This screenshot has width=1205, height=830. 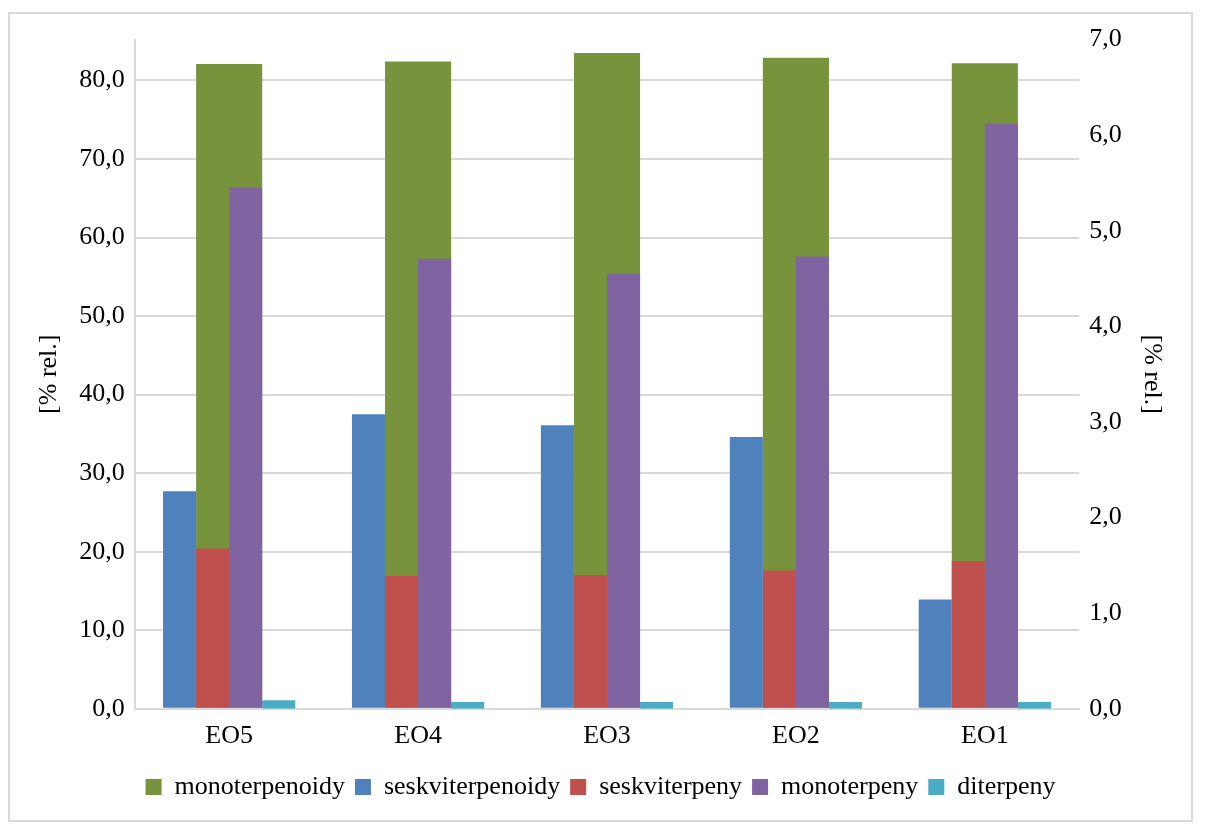 What do you see at coordinates (102, 157) in the screenshot?
I see `y-tick-label: 70,0` at bounding box center [102, 157].